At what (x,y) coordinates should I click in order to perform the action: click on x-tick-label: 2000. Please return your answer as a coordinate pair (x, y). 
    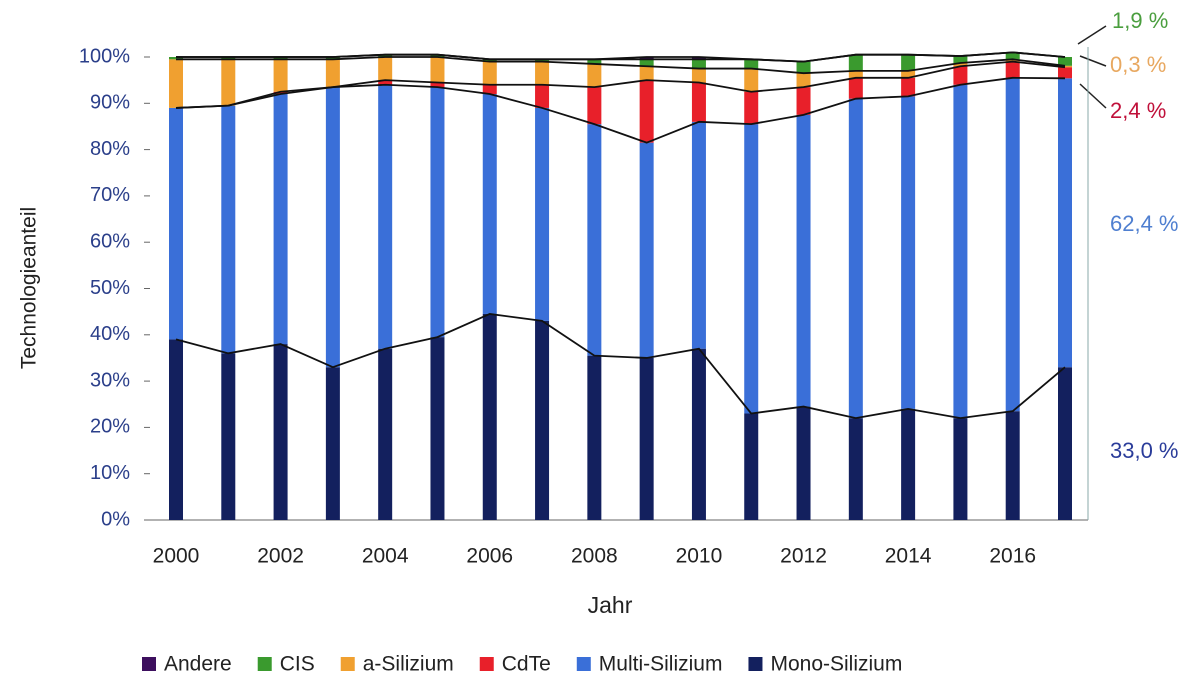
    Looking at the image, I should click on (176, 556).